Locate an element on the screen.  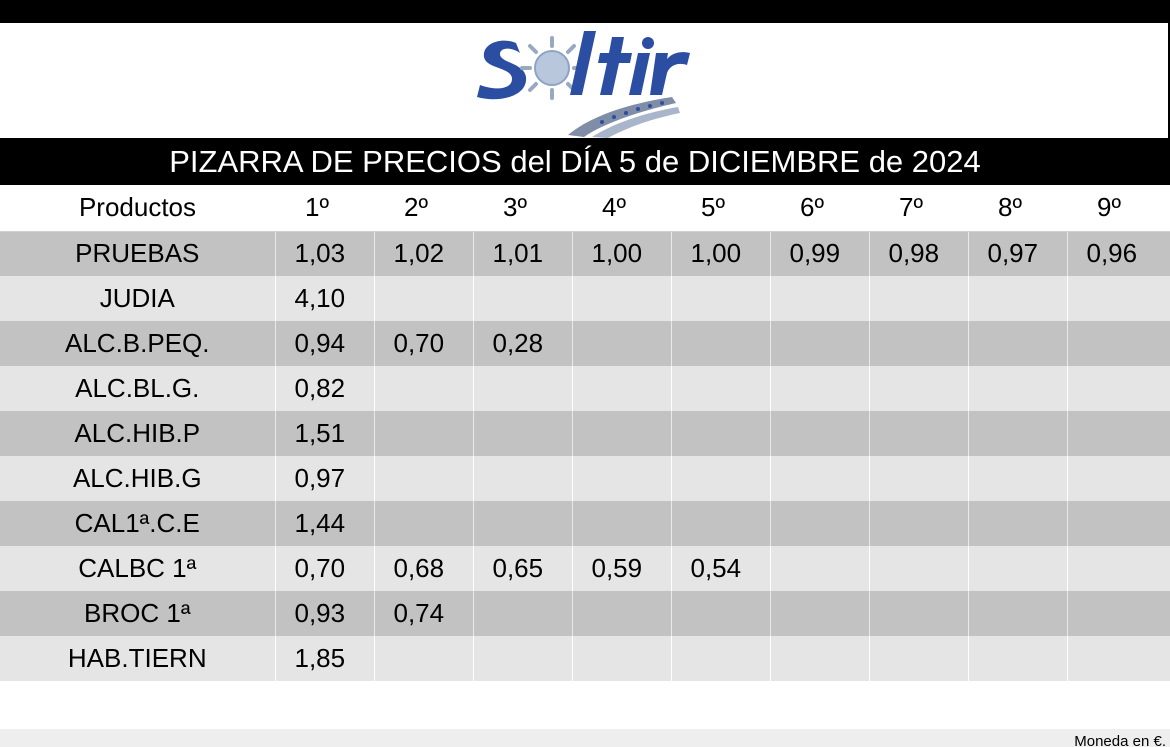
price-cell: 4,10 is located at coordinates (324, 298).